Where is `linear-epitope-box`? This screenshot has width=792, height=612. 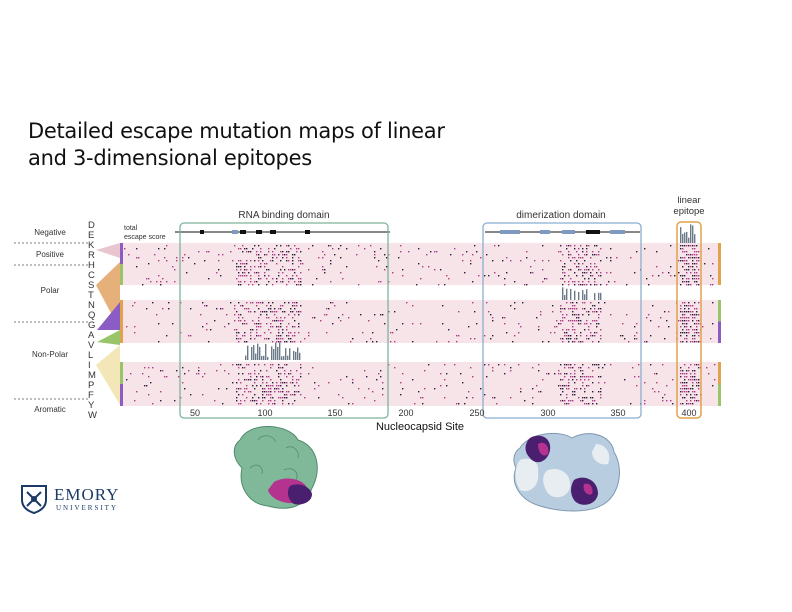
linear-epitope-box is located at coordinates (689, 320).